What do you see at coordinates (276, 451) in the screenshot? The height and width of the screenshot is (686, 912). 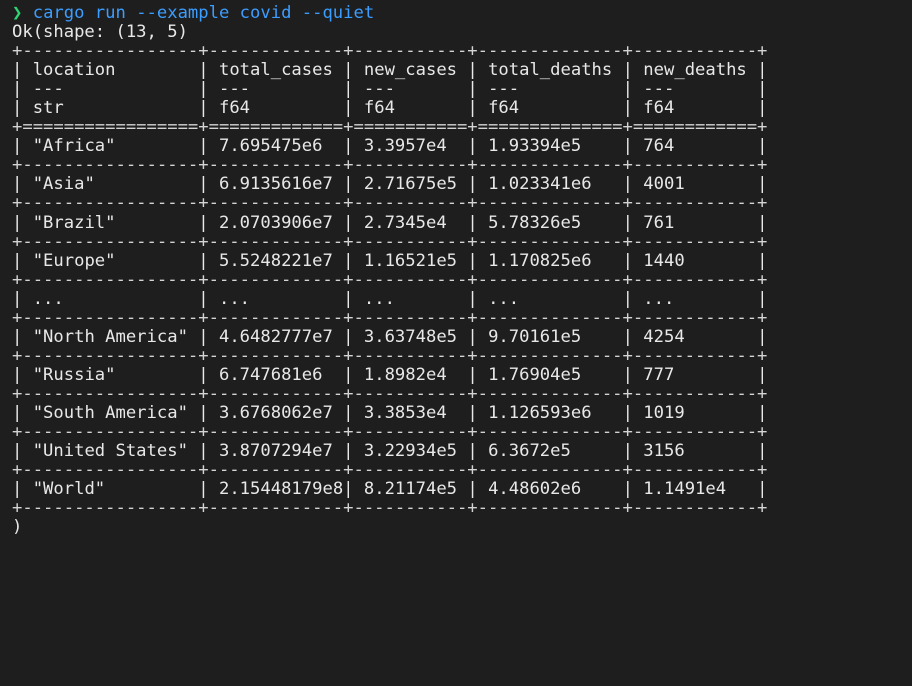 I see `table-cell: 3.8707294e7` at bounding box center [276, 451].